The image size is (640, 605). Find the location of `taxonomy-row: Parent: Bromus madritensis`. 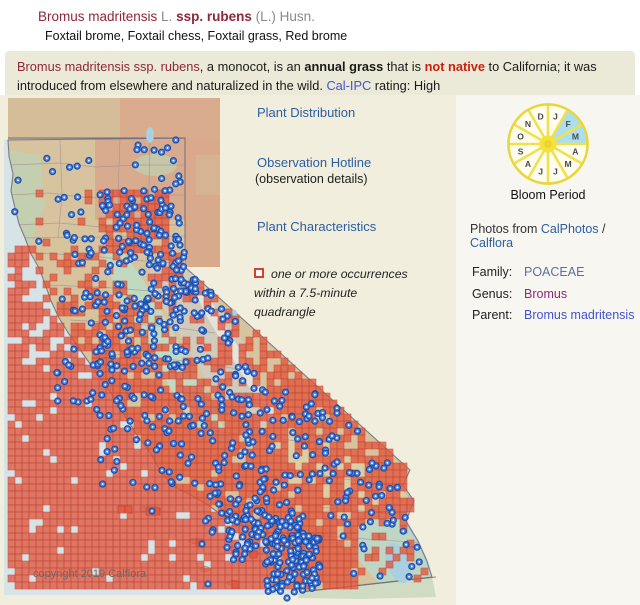

taxonomy-row: Parent: Bromus madritensis is located at coordinates (553, 316).